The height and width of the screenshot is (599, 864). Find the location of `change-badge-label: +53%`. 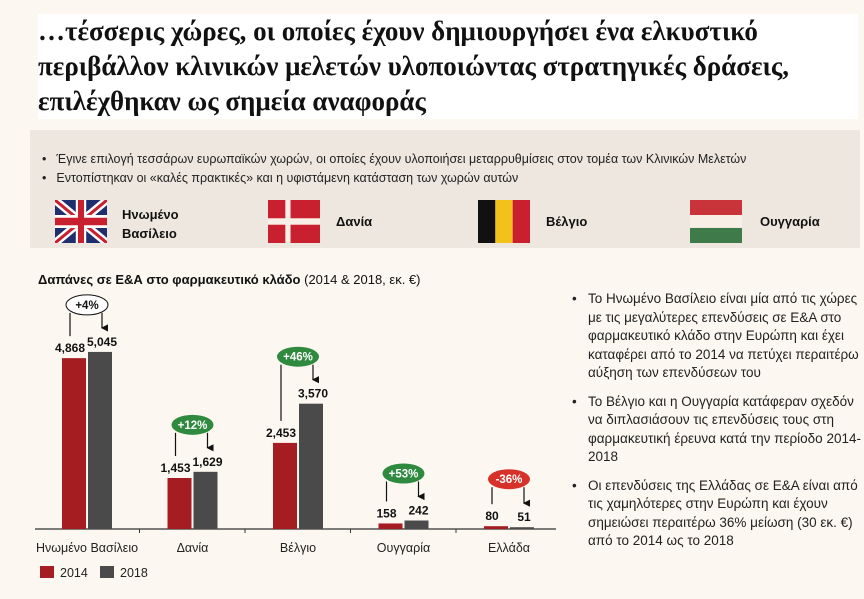

change-badge-label: +53% is located at coordinates (404, 475).